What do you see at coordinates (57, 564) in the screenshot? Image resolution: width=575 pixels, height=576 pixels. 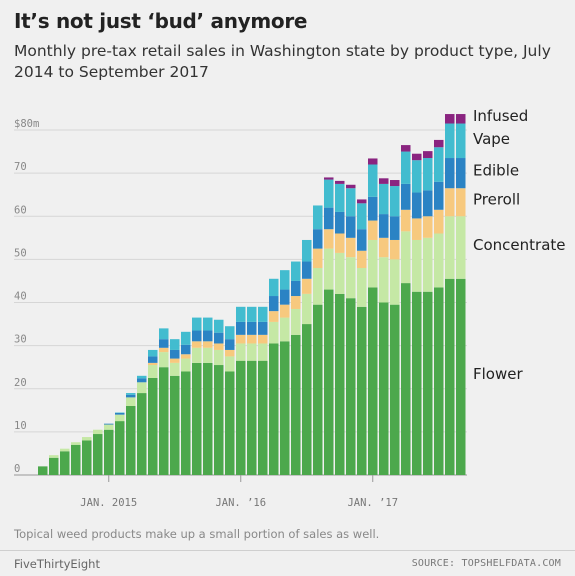 I see `brand-name: FiveThirtyEight` at bounding box center [57, 564].